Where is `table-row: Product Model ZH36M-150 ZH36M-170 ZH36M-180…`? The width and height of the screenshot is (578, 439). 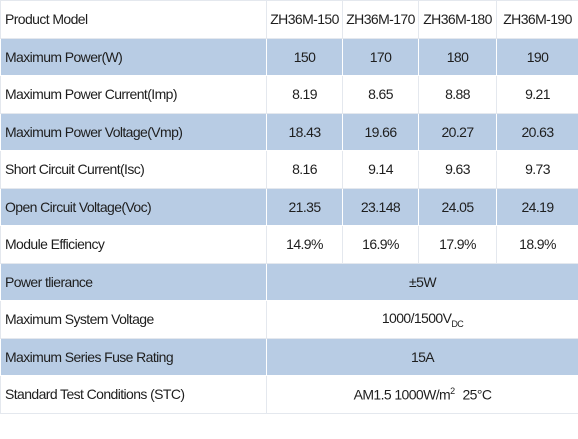 table-row: Product Model ZH36M-150 ZH36M-170 ZH36M-180… is located at coordinates (289, 19).